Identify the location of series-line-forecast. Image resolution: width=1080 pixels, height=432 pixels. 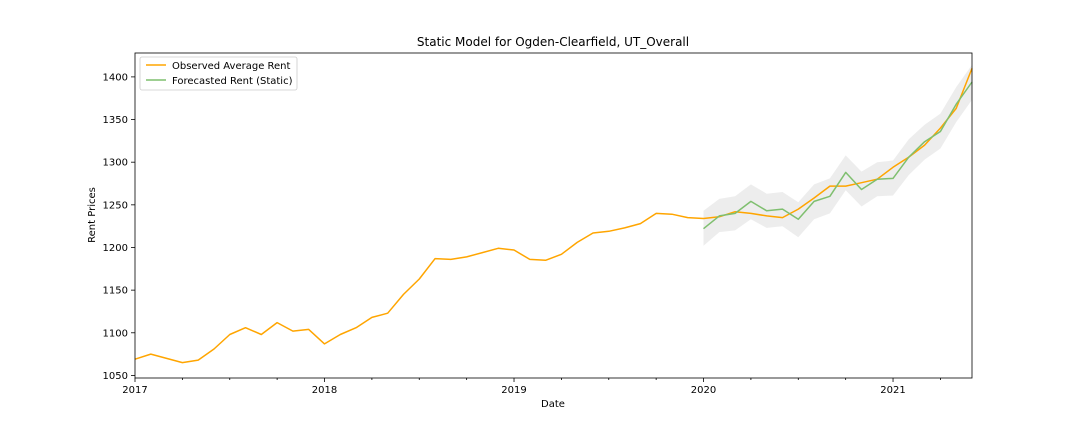
(838, 155).